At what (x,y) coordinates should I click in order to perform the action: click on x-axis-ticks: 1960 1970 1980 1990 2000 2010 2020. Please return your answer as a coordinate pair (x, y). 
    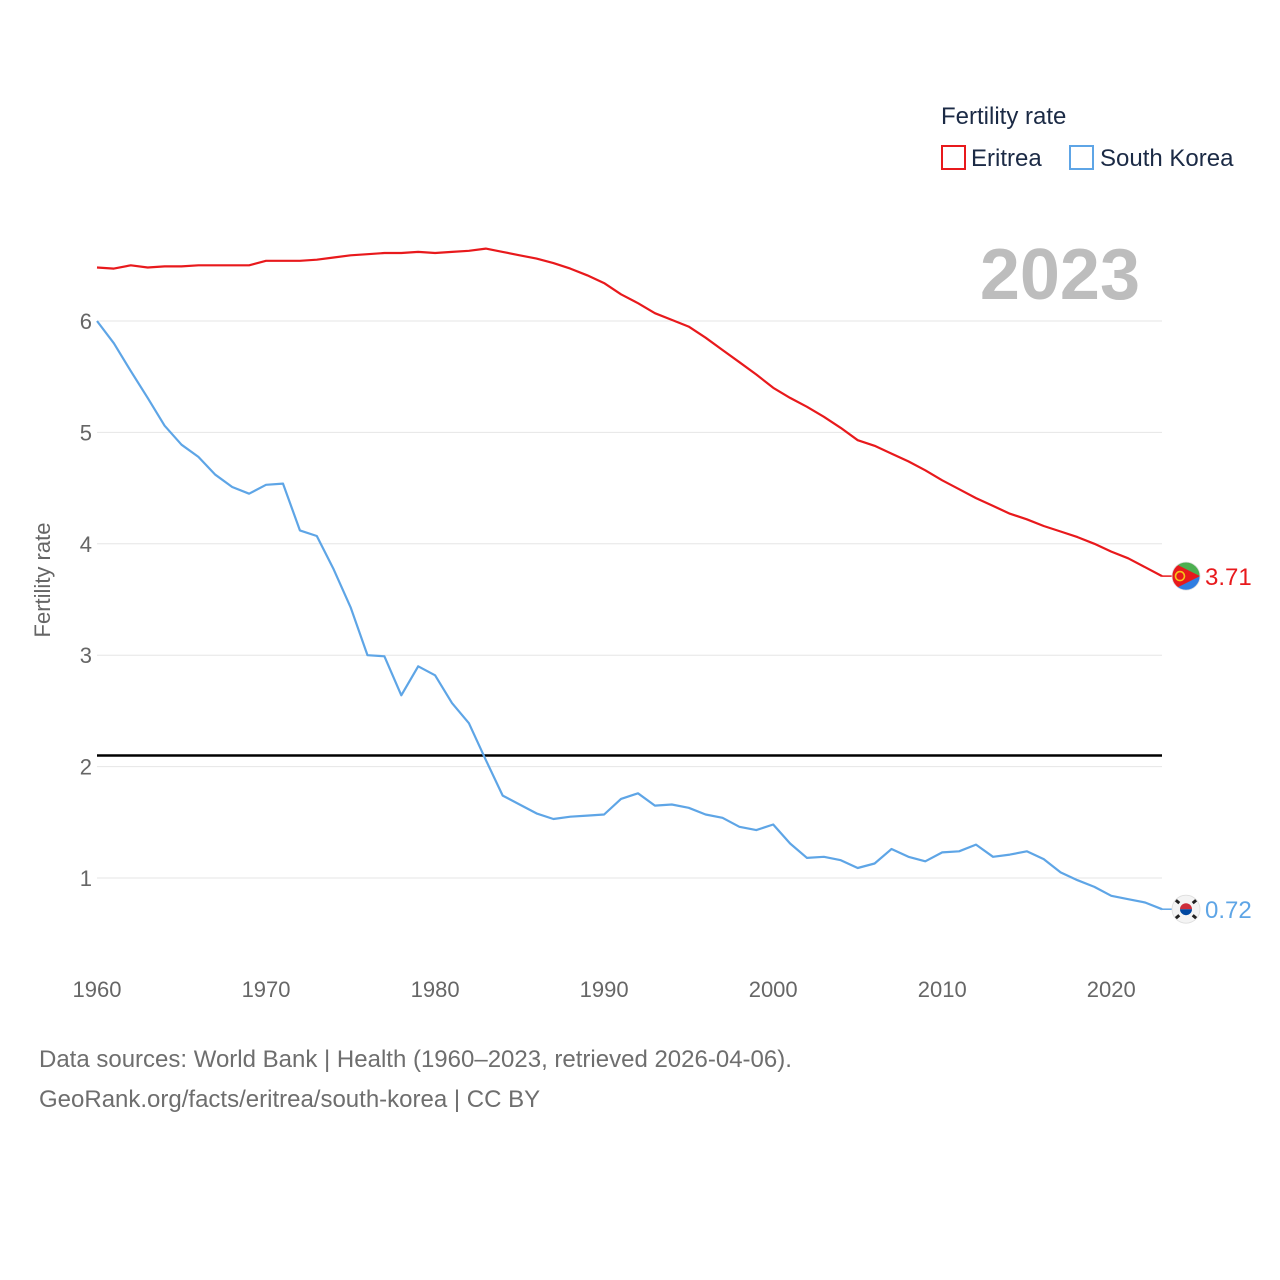
    Looking at the image, I should click on (604, 989).